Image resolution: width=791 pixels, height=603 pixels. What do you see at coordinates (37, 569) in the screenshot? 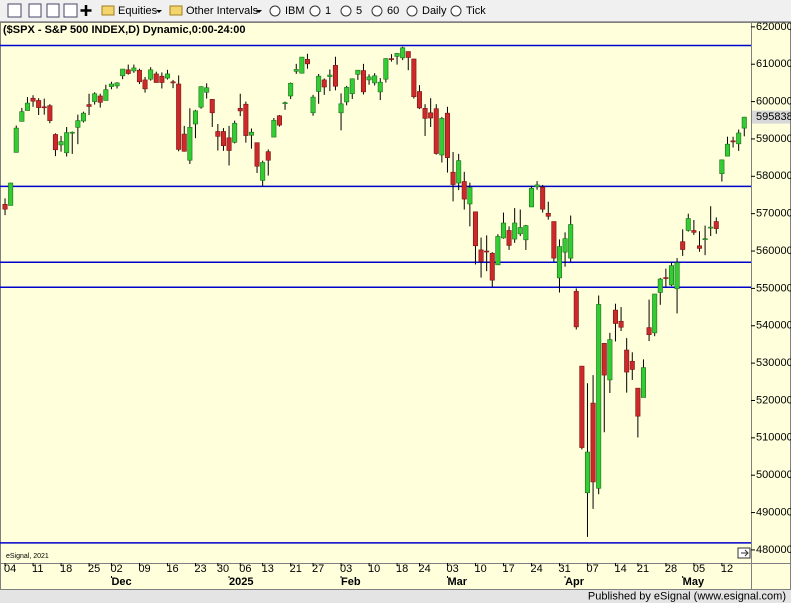
I see `x-tick-label: 11` at bounding box center [37, 569].